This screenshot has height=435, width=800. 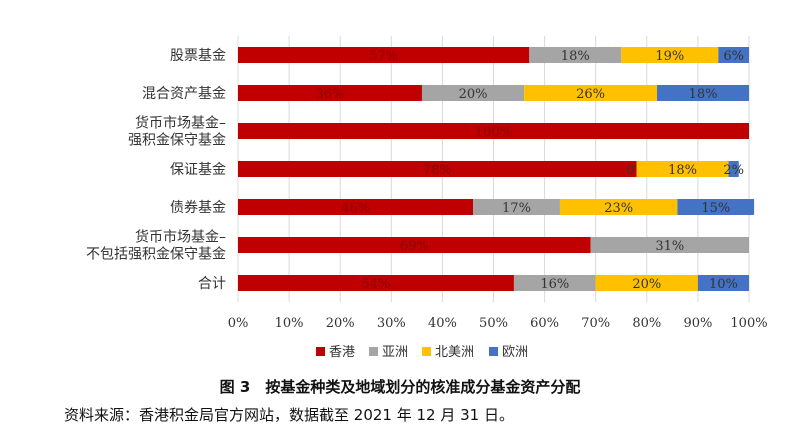 What do you see at coordinates (198, 55) in the screenshot?
I see `category-label: 股票基金` at bounding box center [198, 55].